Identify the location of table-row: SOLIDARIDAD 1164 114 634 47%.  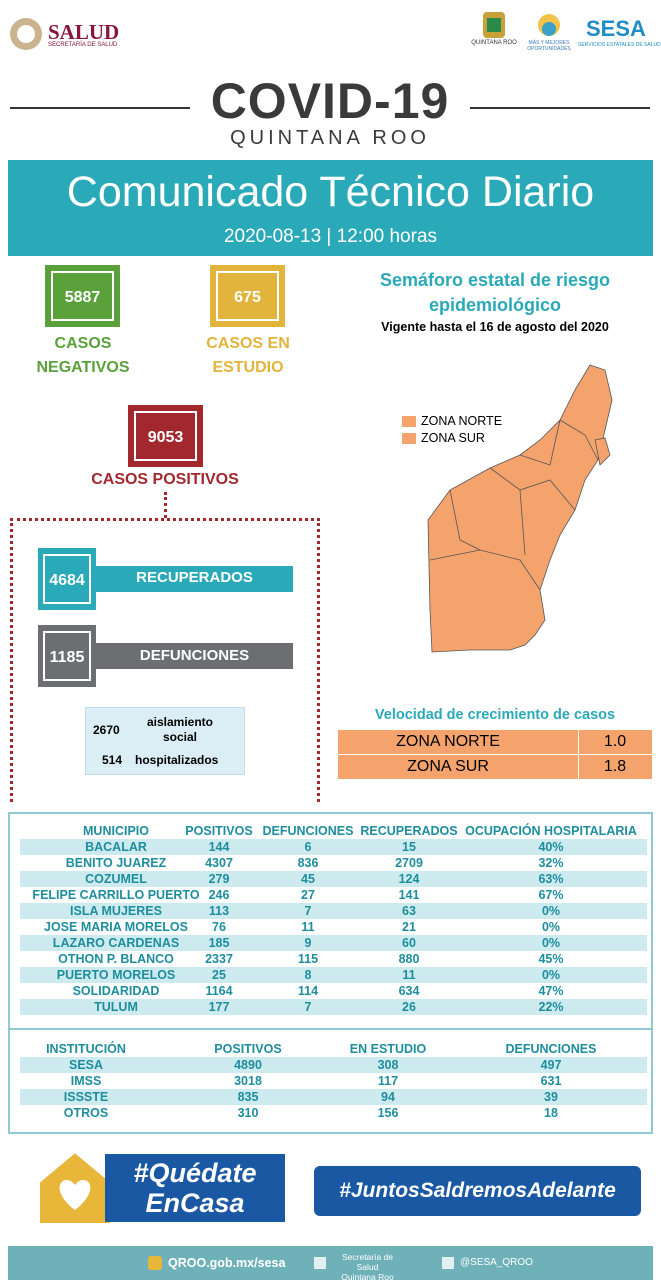
(333, 991).